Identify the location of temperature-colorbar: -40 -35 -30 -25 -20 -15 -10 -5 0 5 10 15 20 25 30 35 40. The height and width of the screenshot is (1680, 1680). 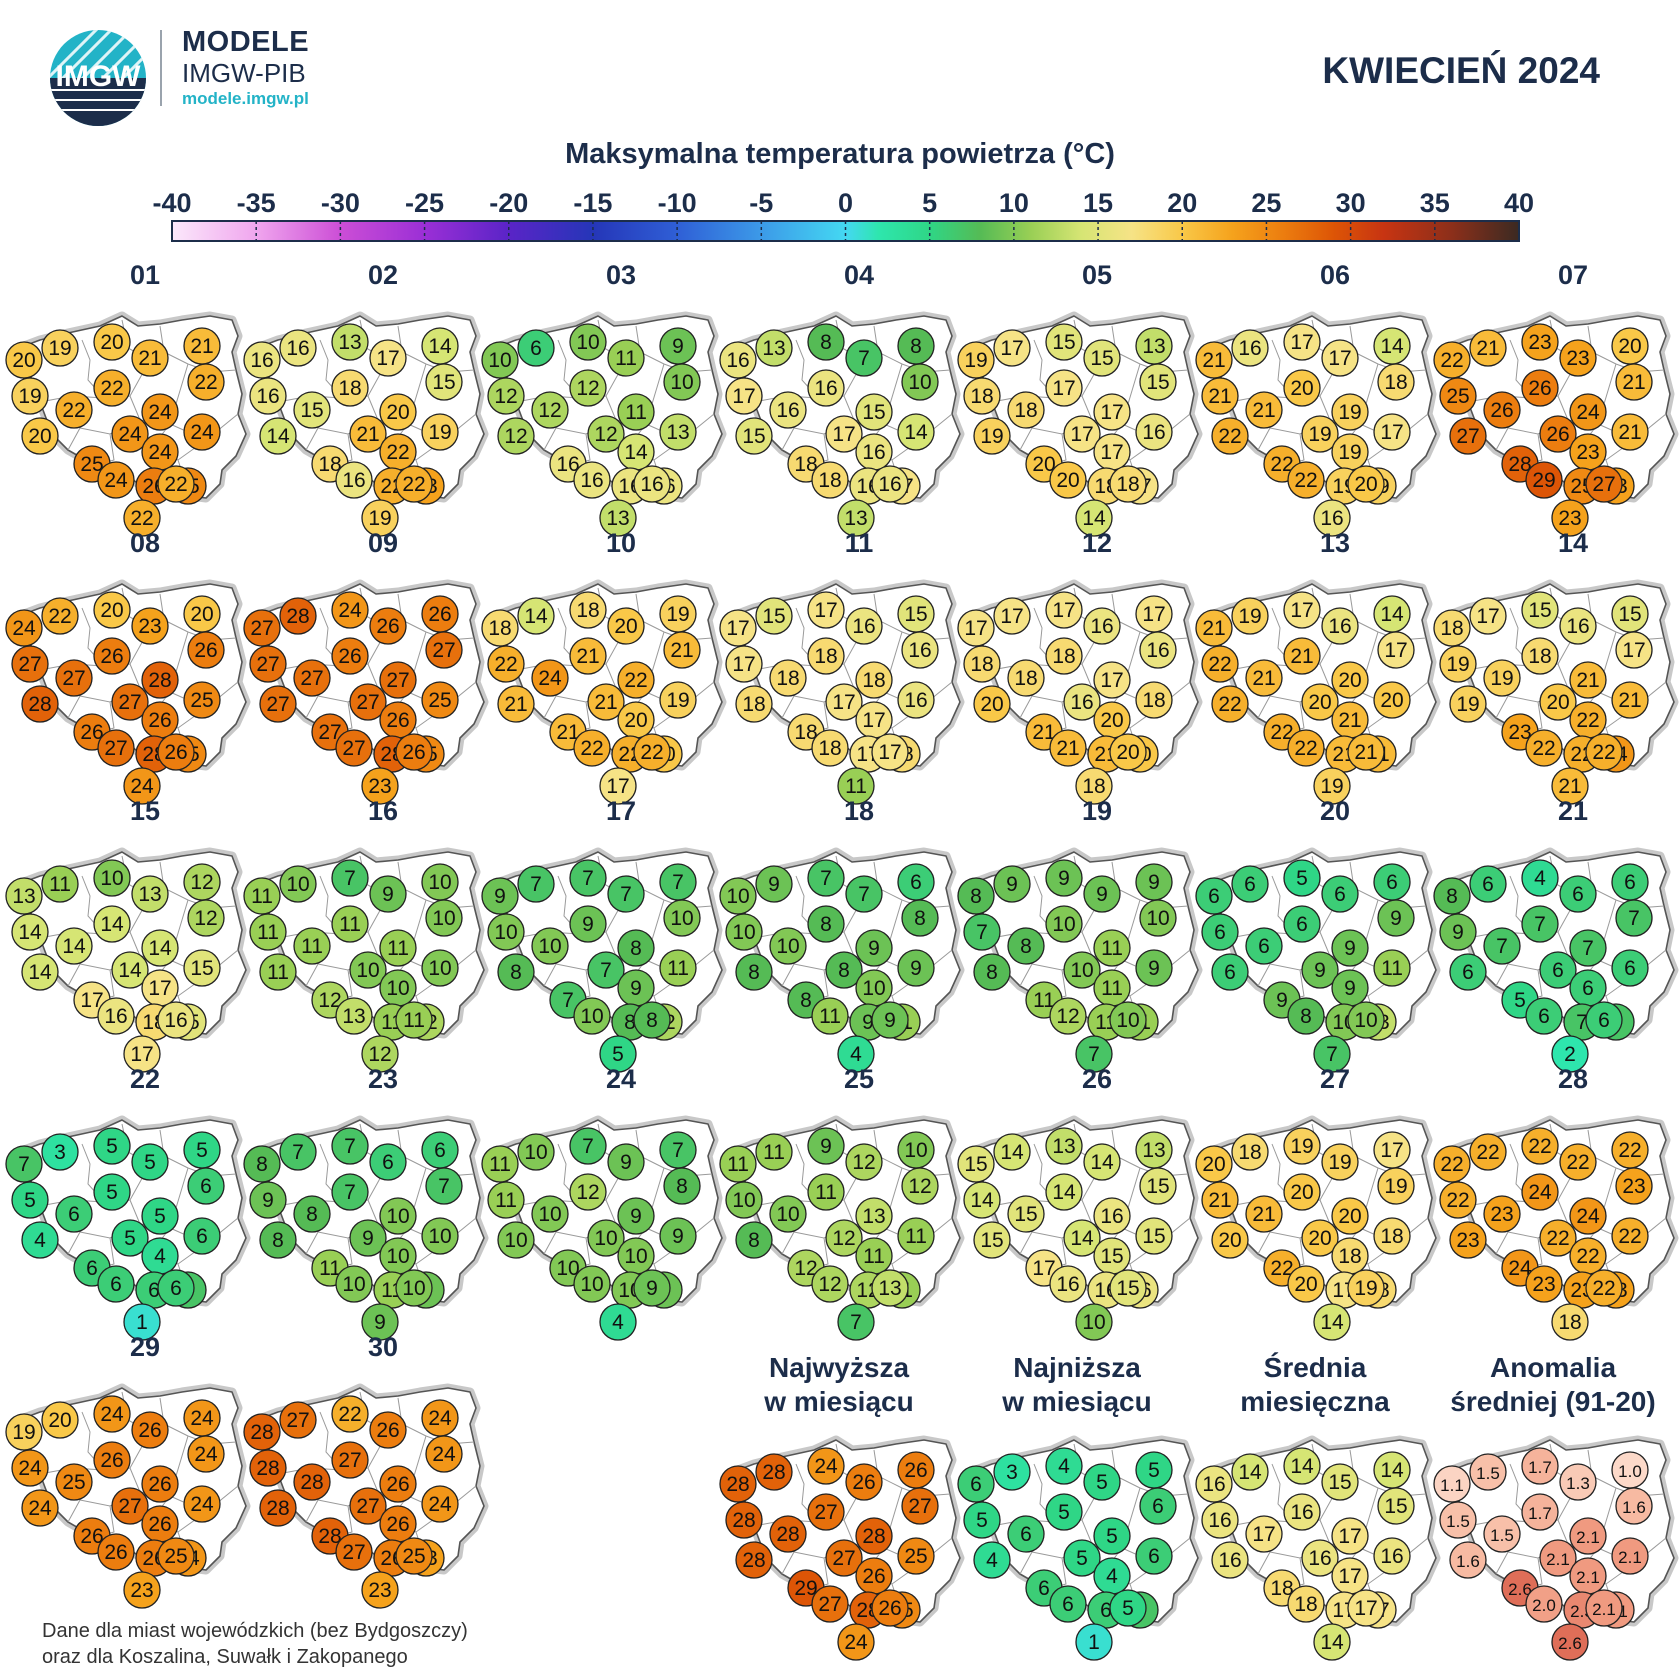
(843, 215).